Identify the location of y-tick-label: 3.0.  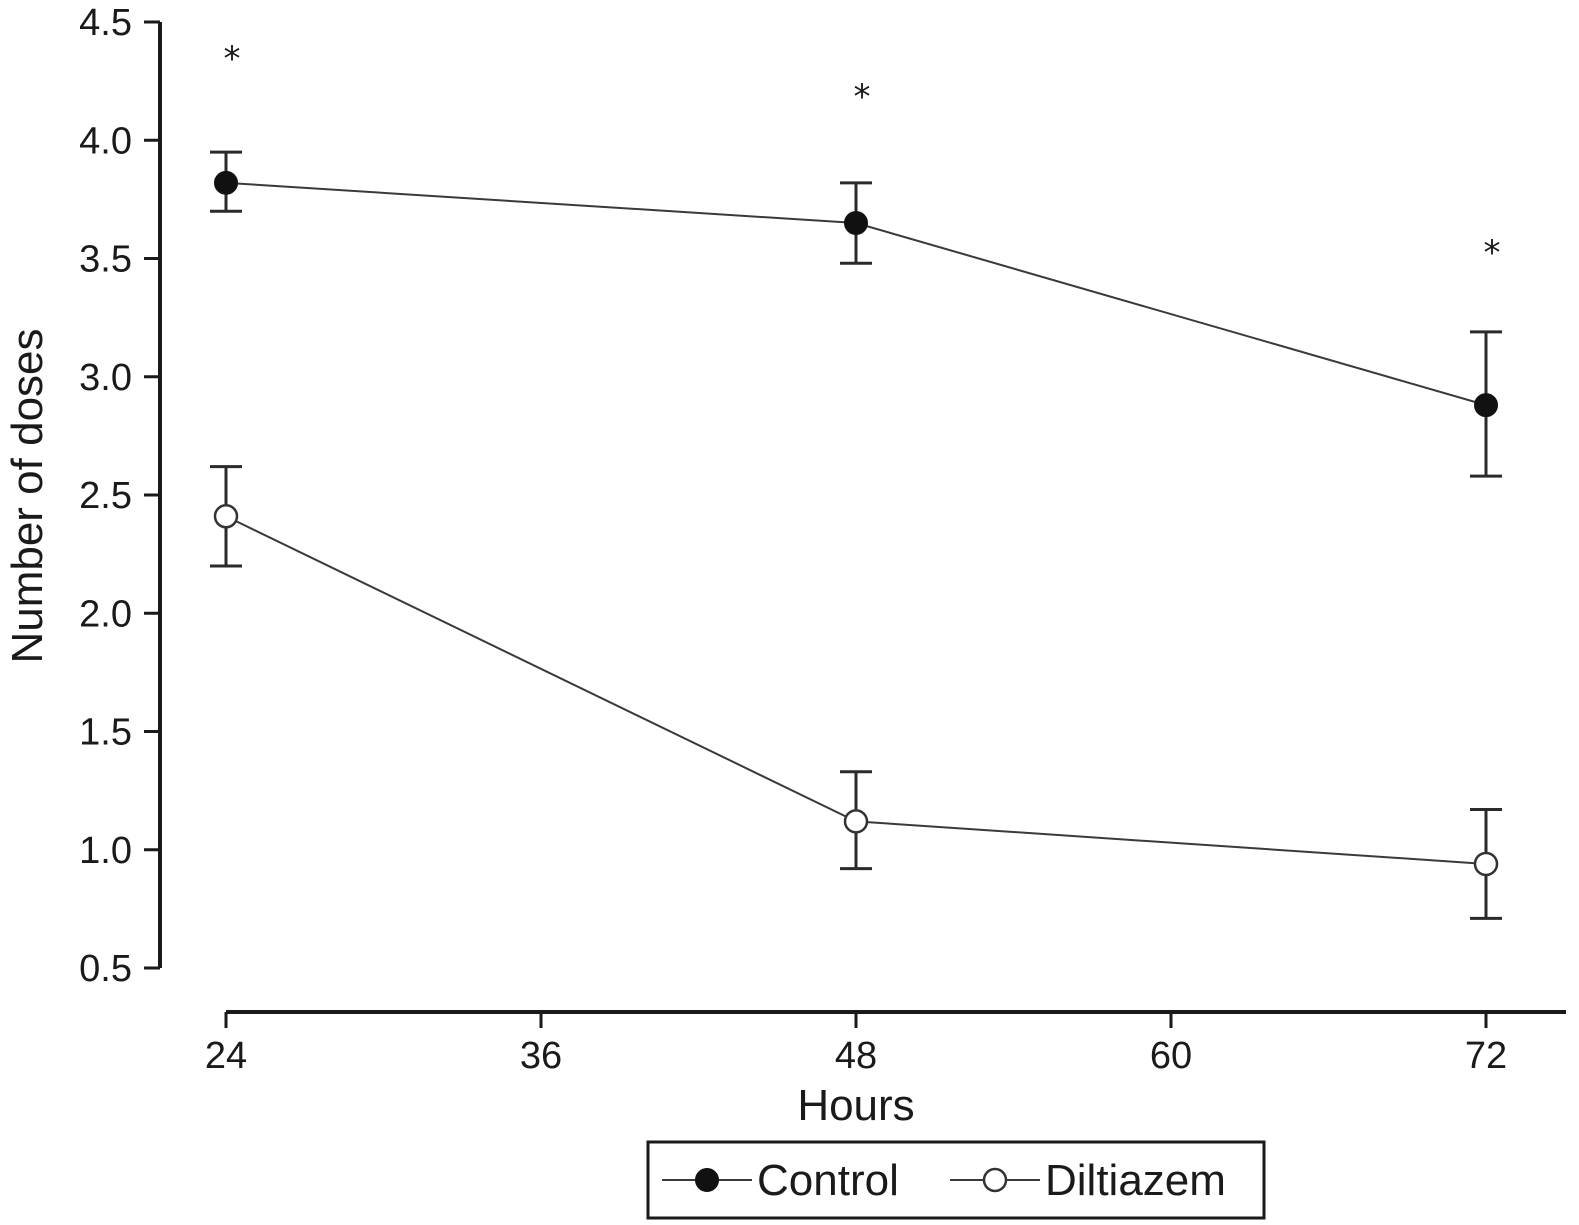
(105, 378).